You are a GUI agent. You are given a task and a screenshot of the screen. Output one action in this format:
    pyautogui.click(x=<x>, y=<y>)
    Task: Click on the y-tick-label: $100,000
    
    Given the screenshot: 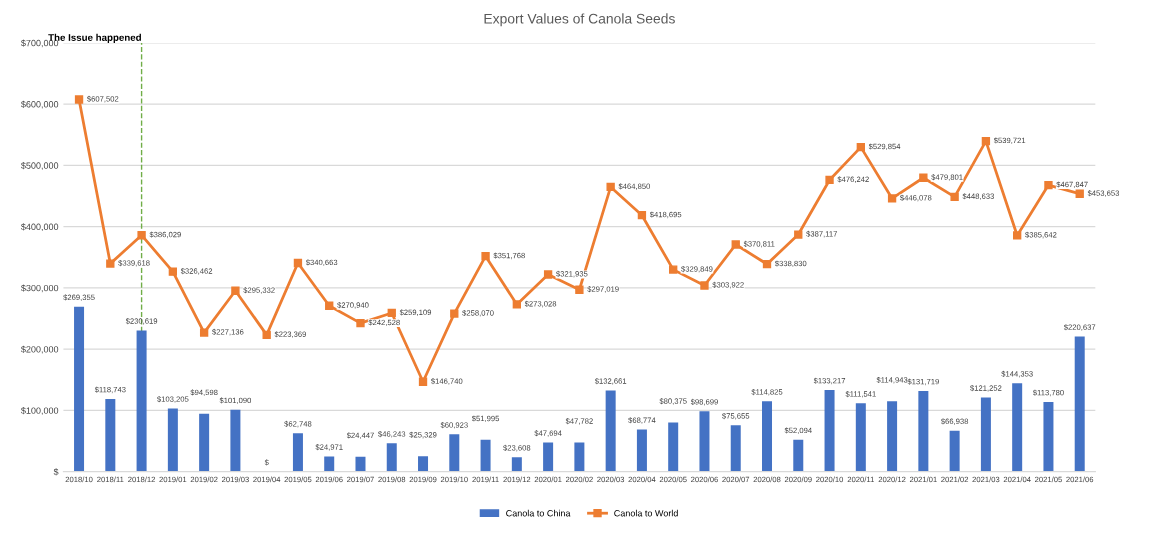 What is the action you would take?
    pyautogui.click(x=40, y=411)
    